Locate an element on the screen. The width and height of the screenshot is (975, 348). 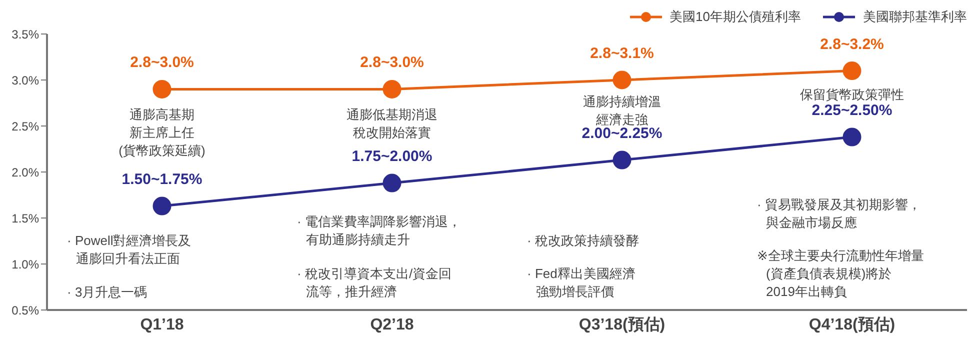
annotation: · 電信業費率調降影響消退，有助通膨持續走升 is located at coordinates (379, 230).